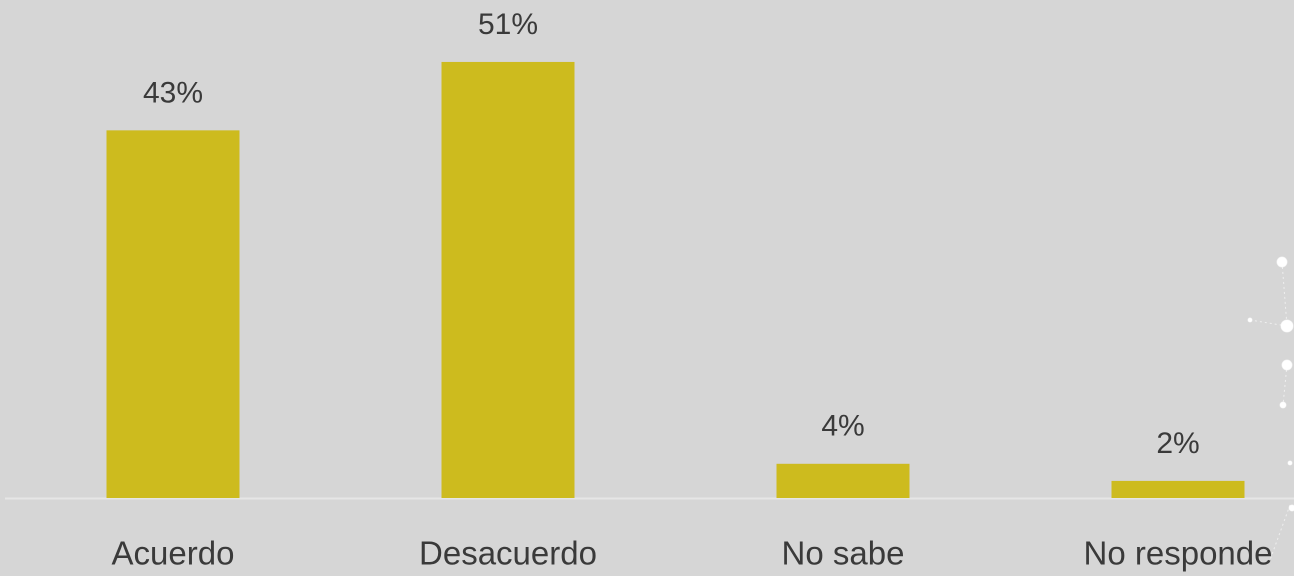 This screenshot has height=576, width=1294. What do you see at coordinates (1178, 553) in the screenshot?
I see `x-tick-label: No responde` at bounding box center [1178, 553].